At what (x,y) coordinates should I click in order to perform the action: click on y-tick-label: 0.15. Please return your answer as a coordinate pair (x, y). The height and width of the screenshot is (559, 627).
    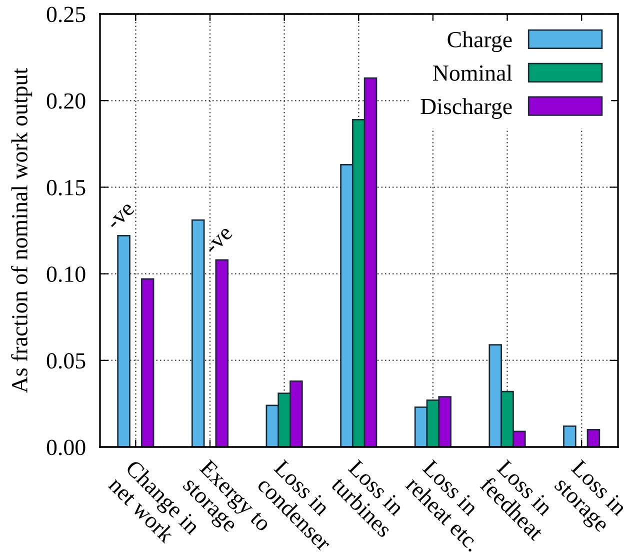
    Looking at the image, I should click on (66, 188).